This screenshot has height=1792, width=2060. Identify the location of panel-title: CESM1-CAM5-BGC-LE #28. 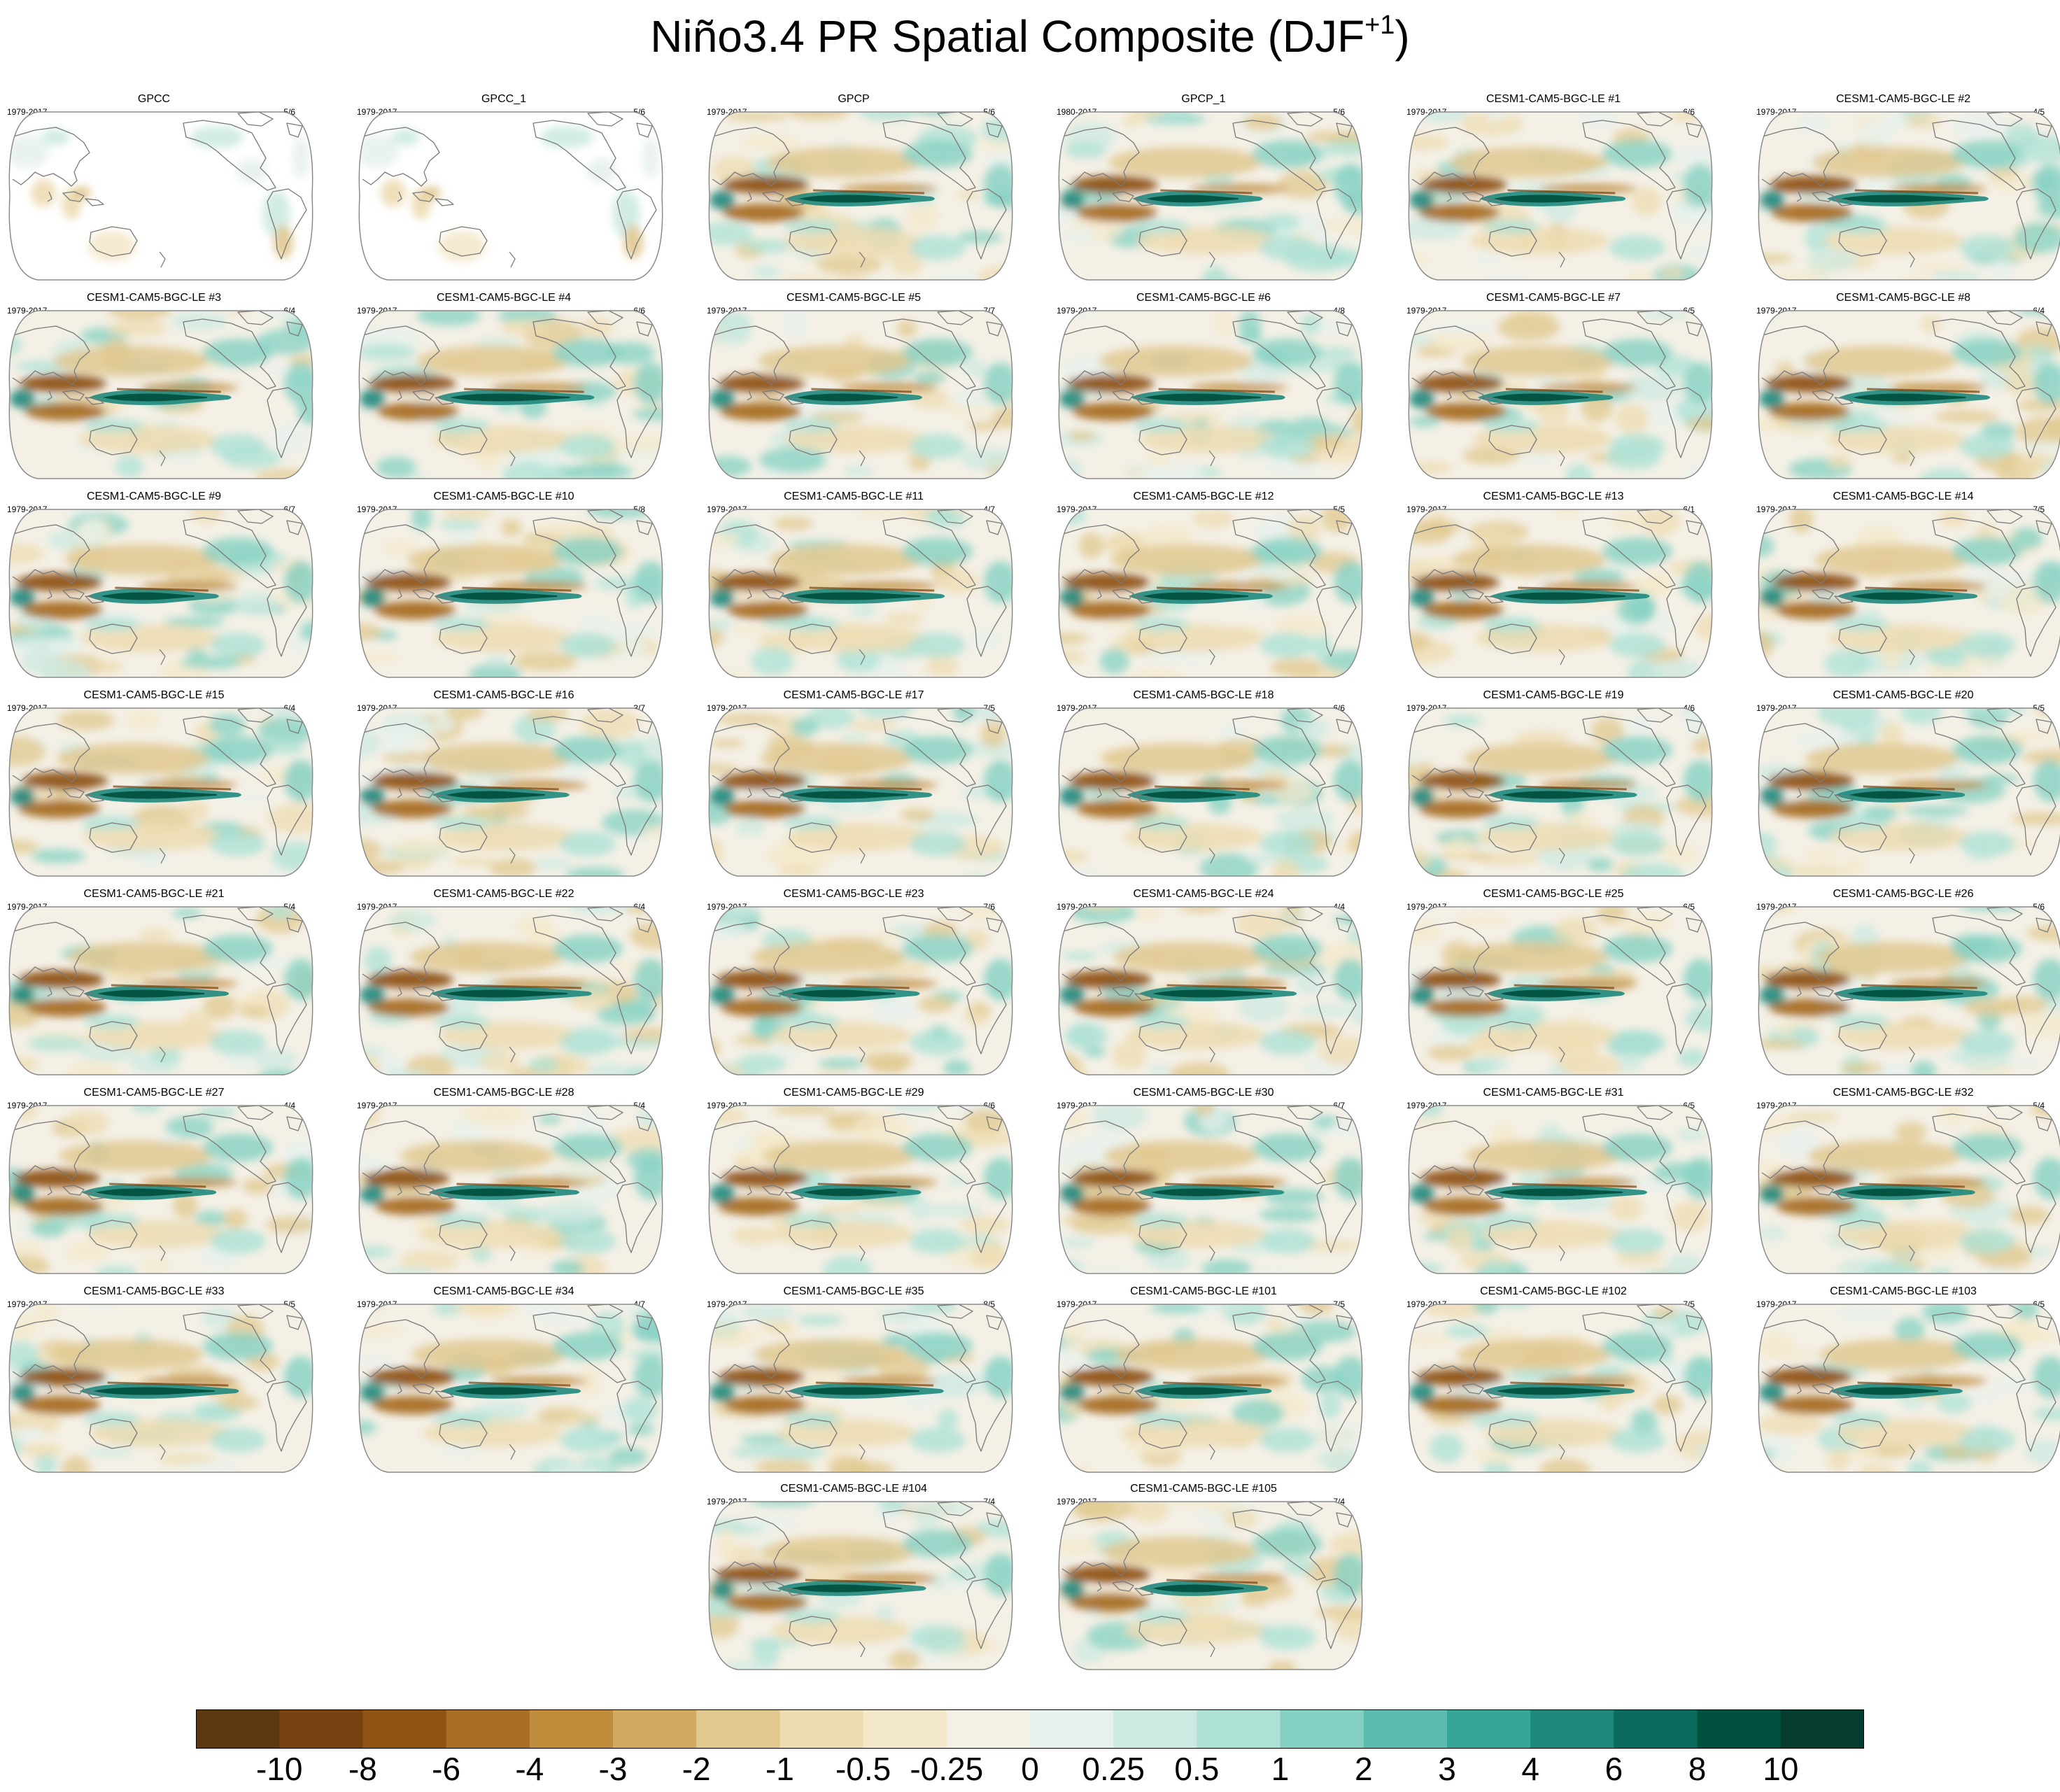
(503, 1093).